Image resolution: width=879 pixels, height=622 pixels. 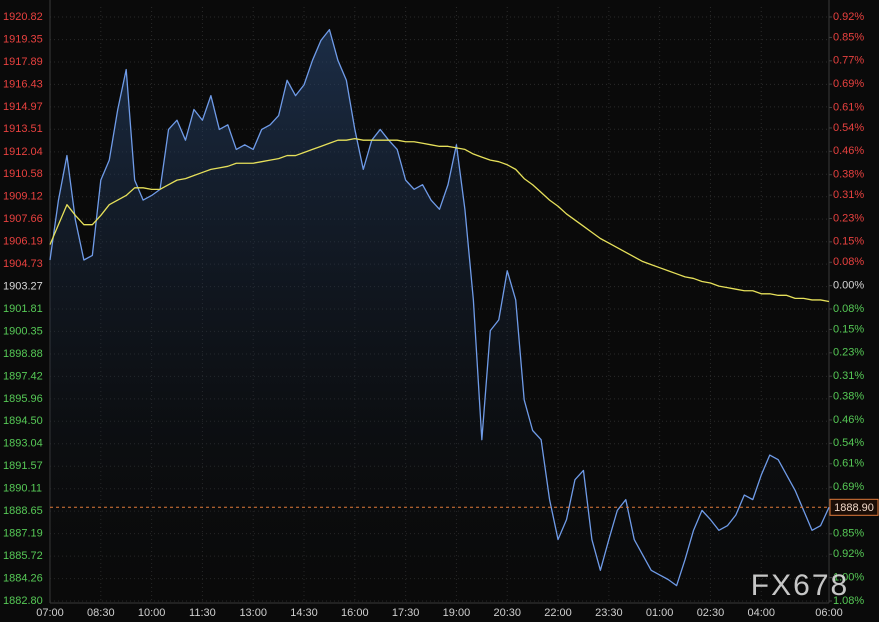 What do you see at coordinates (23, 264) in the screenshot?
I see `y-tick-label: 1904.73` at bounding box center [23, 264].